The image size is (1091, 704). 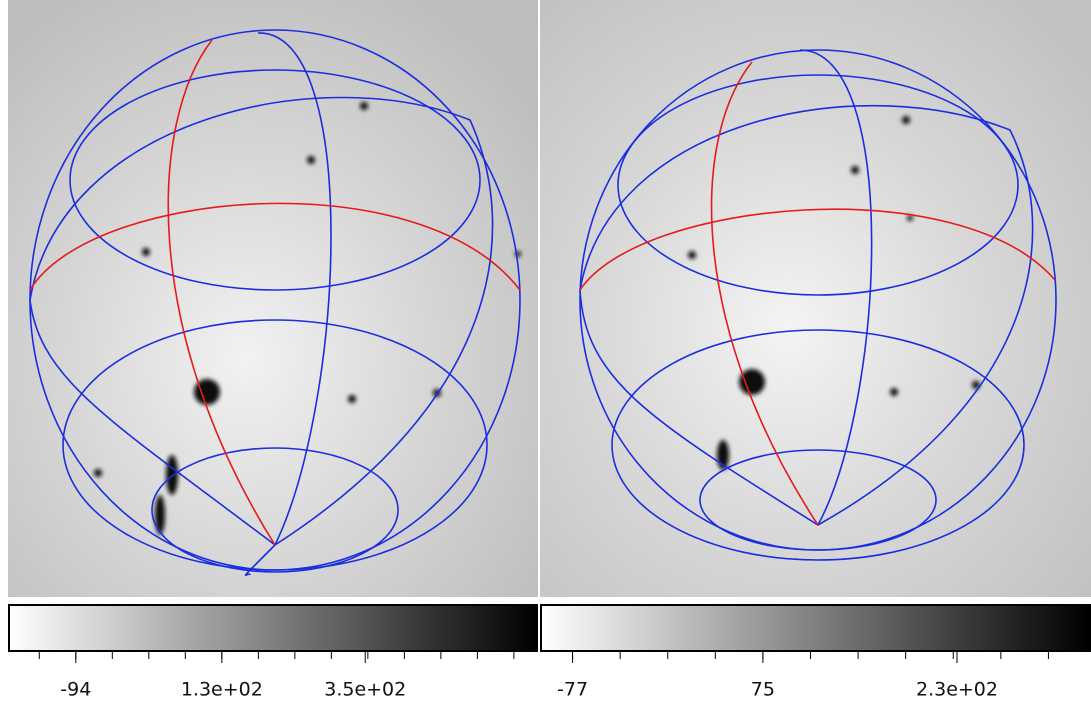 What do you see at coordinates (75, 690) in the screenshot?
I see `tick-label: -94` at bounding box center [75, 690].